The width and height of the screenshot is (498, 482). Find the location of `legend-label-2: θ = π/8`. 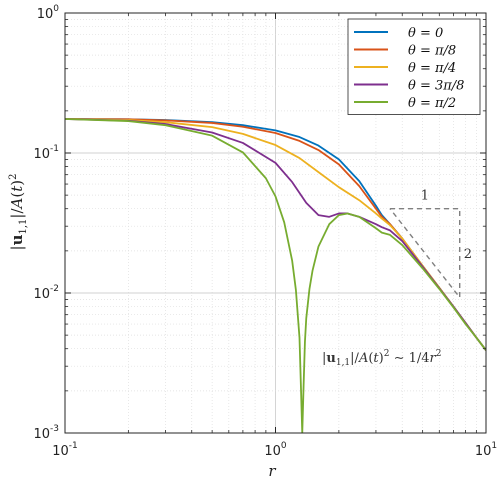

legend-label-2: θ = π/8 is located at coordinates (432, 51).